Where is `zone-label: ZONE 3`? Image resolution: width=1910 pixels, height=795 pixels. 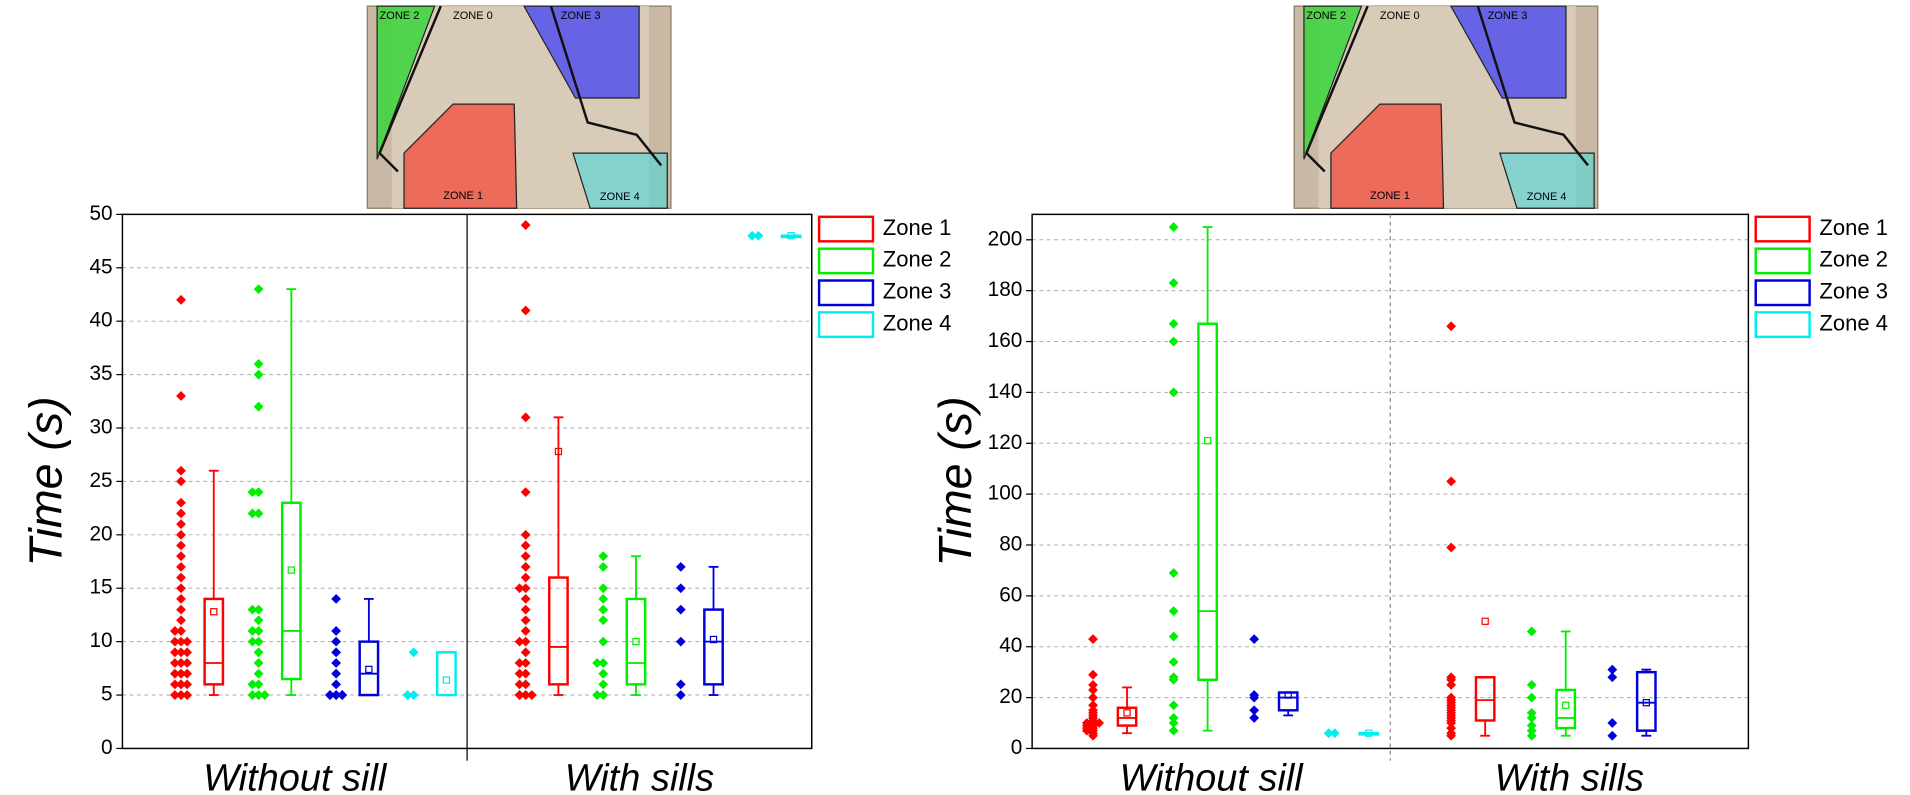 zone-label: ZONE 3 is located at coordinates (581, 16).